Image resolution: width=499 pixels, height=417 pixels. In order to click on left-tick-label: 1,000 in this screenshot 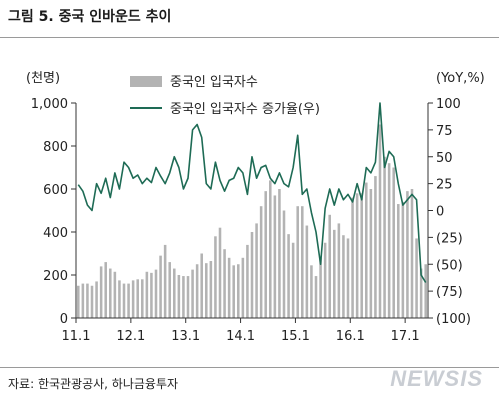, I will do `click(49, 104)`.